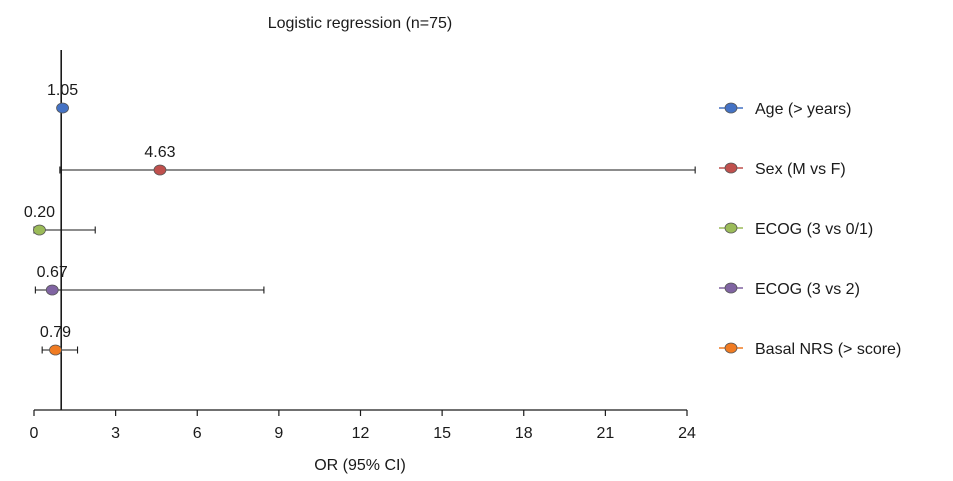 Image resolution: width=953 pixels, height=481 pixels. I want to click on x-tick-label: 24, so click(687, 433).